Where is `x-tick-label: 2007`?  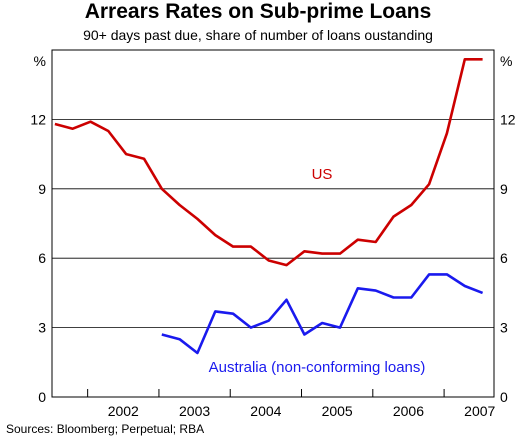
x-tick-label: 2007 is located at coordinates (479, 411).